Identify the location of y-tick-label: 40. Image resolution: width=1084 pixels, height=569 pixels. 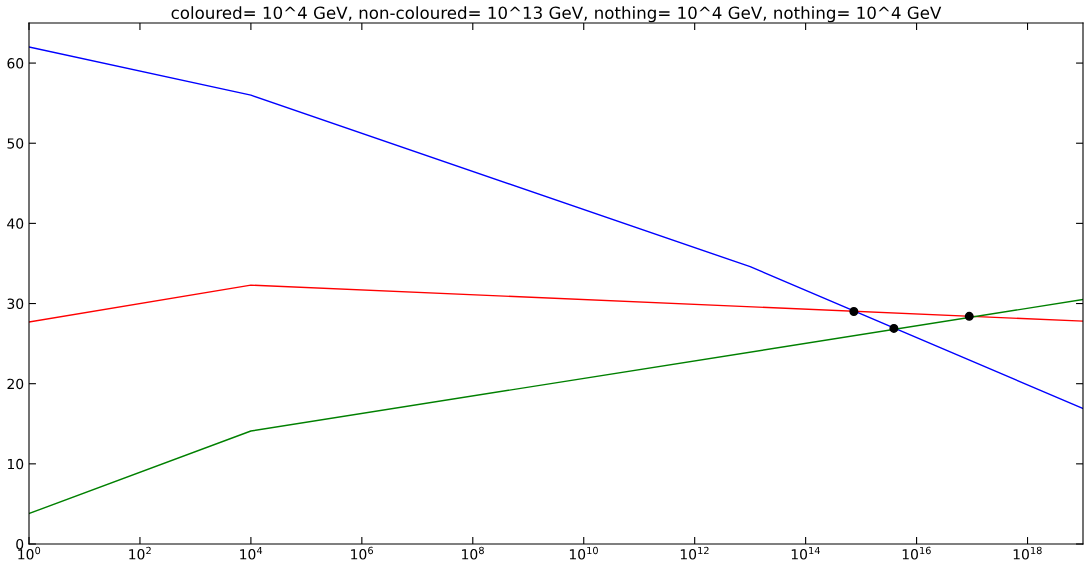
(15, 223).